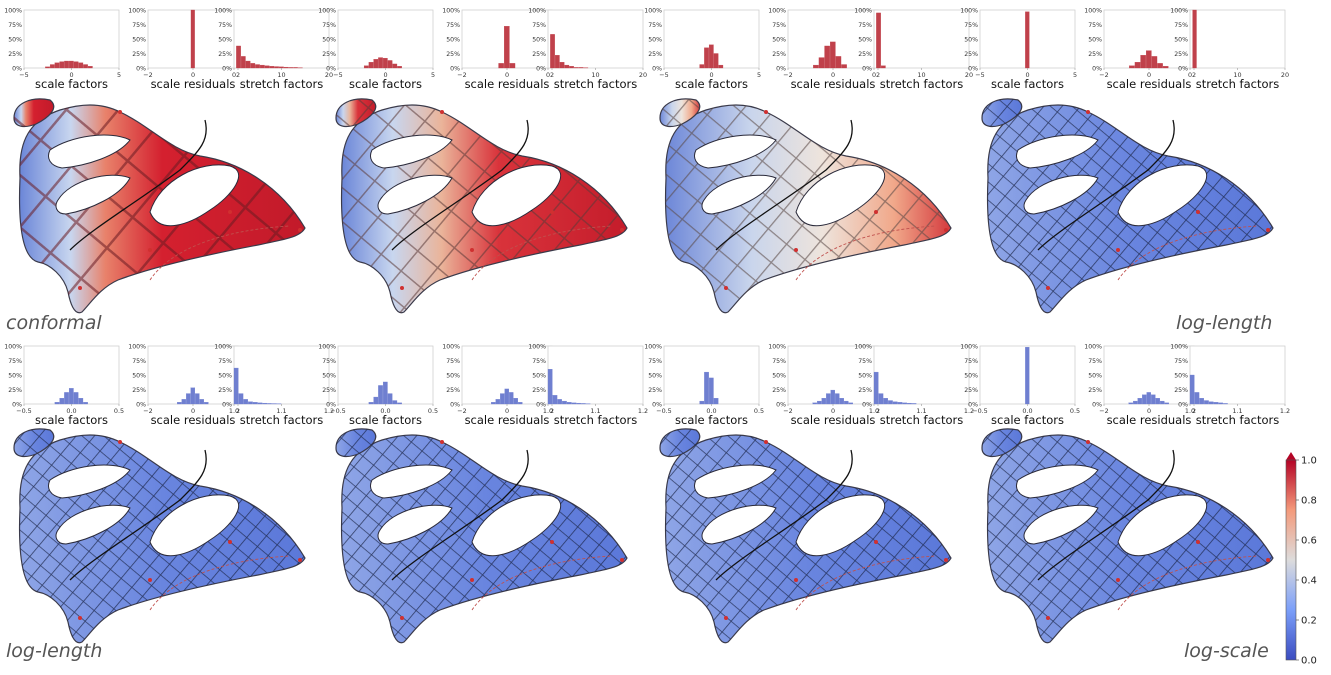 The height and width of the screenshot is (675, 1331). What do you see at coordinates (71, 84) in the screenshot?
I see `x-axis-title: scale factors` at bounding box center [71, 84].